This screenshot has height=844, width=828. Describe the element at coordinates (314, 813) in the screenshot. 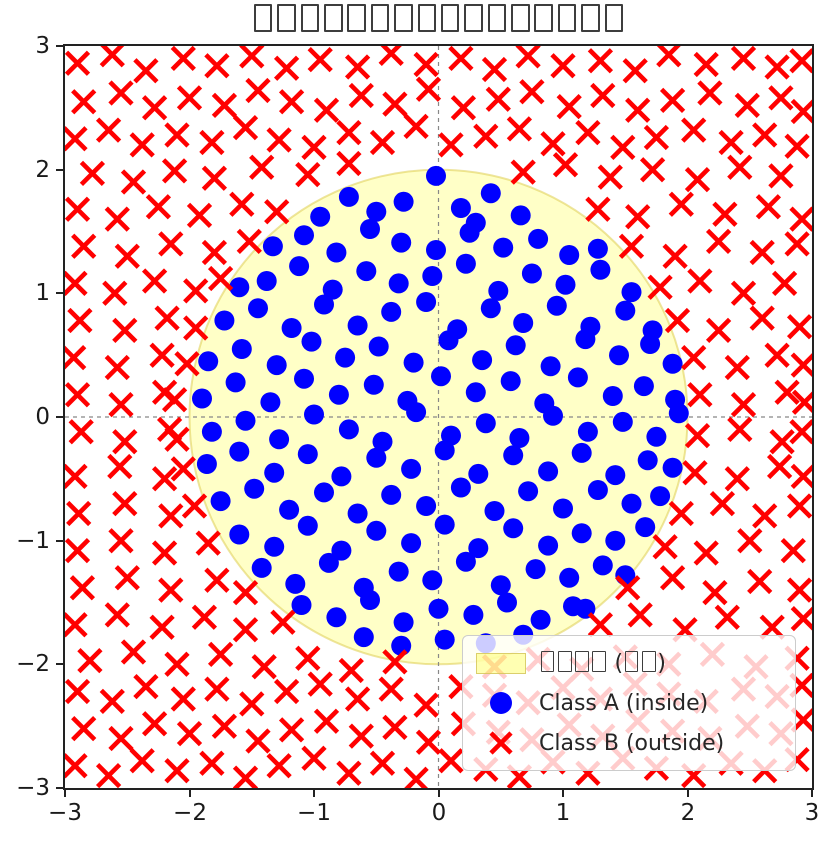

I see `x-tick-label: −1` at that location.